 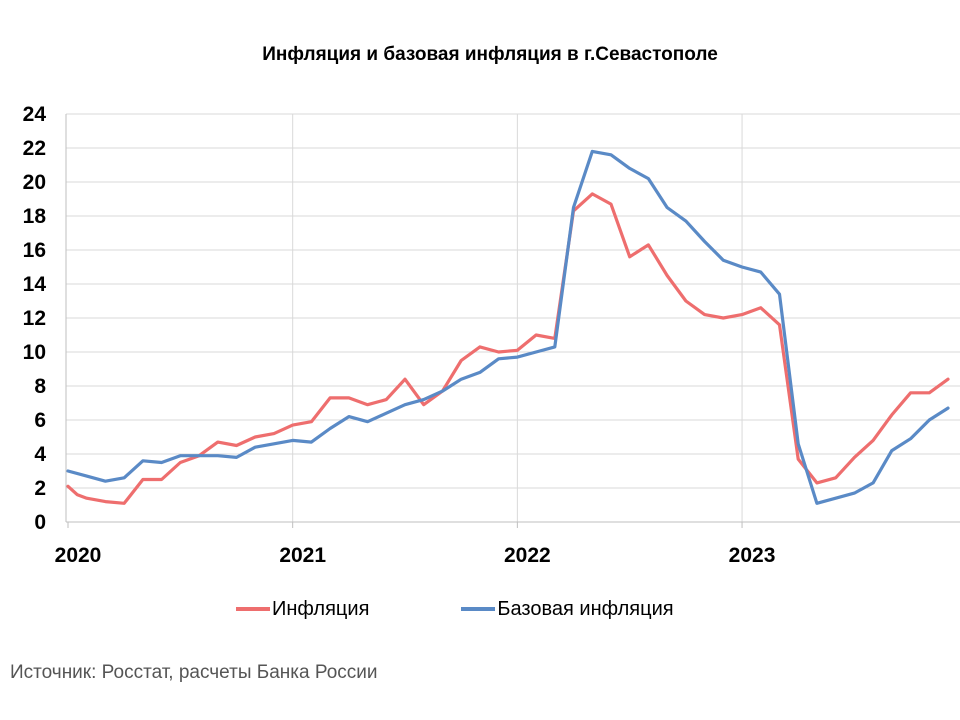 I want to click on y-tick-label: 12, so click(x=34, y=318).